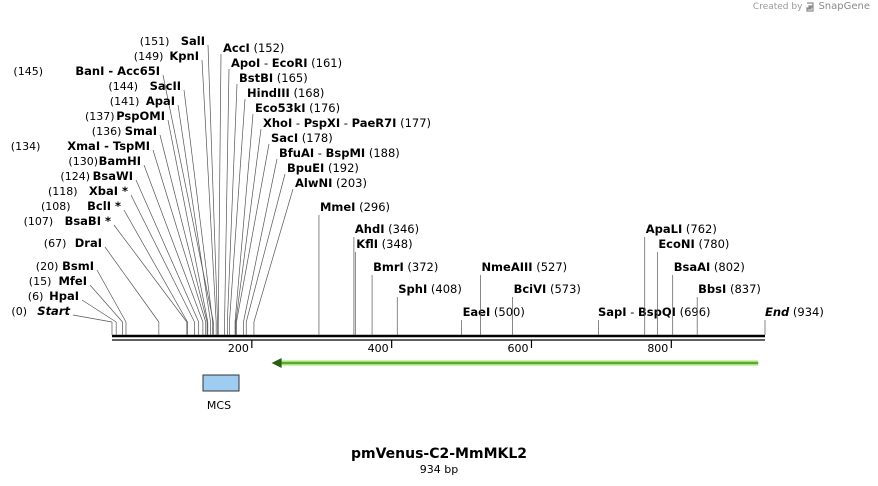  Describe the element at coordinates (341, 168) in the screenshot. I see `site-position: (192)` at that location.